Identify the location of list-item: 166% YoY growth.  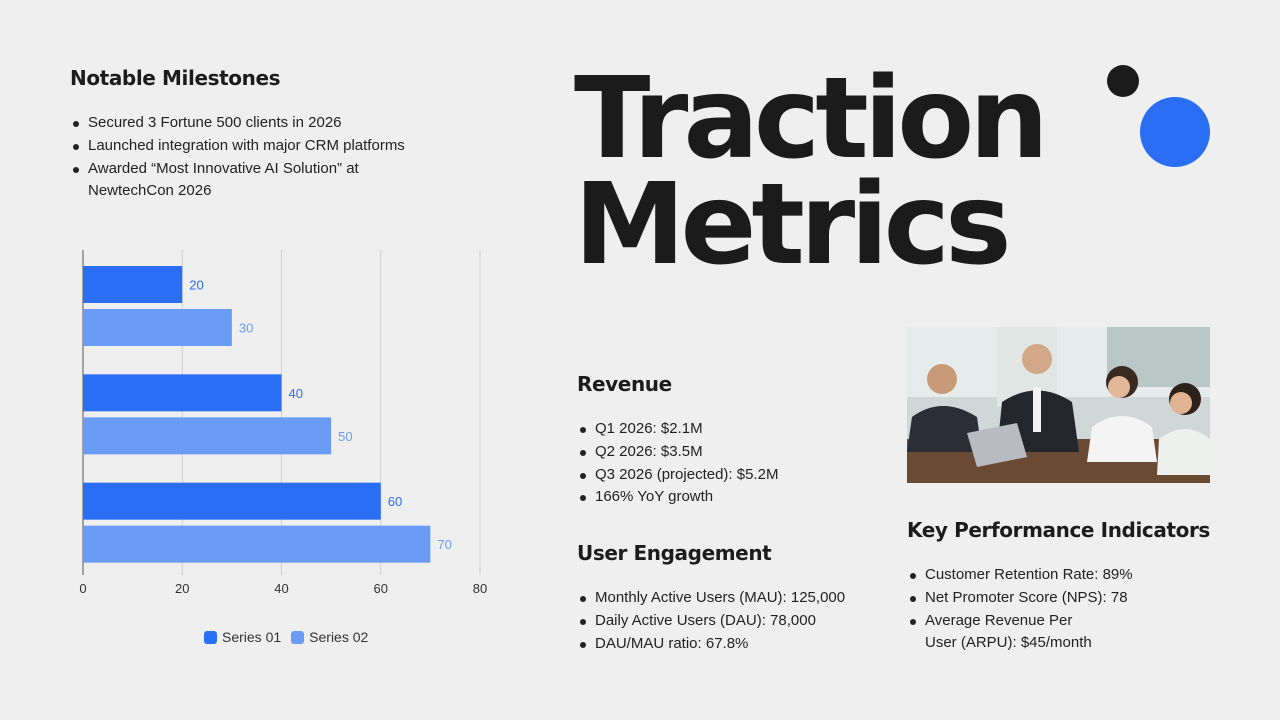
(727, 497).